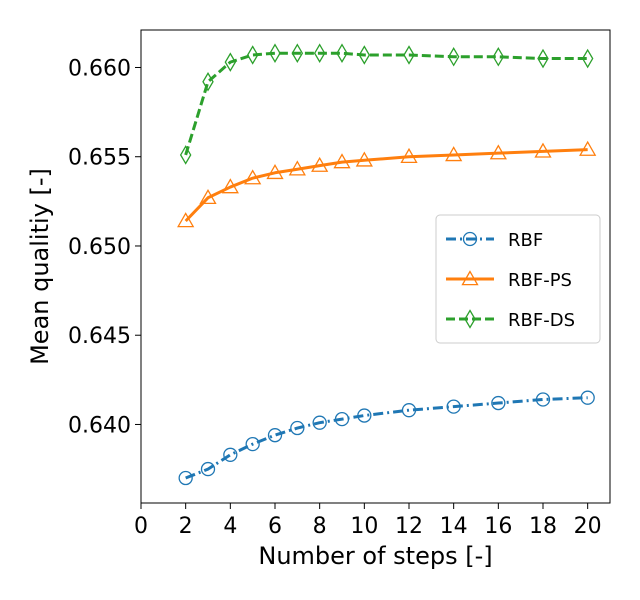 The height and width of the screenshot is (600, 640). Describe the element at coordinates (99, 158) in the screenshot. I see `y-tick-label: 0.655` at that location.